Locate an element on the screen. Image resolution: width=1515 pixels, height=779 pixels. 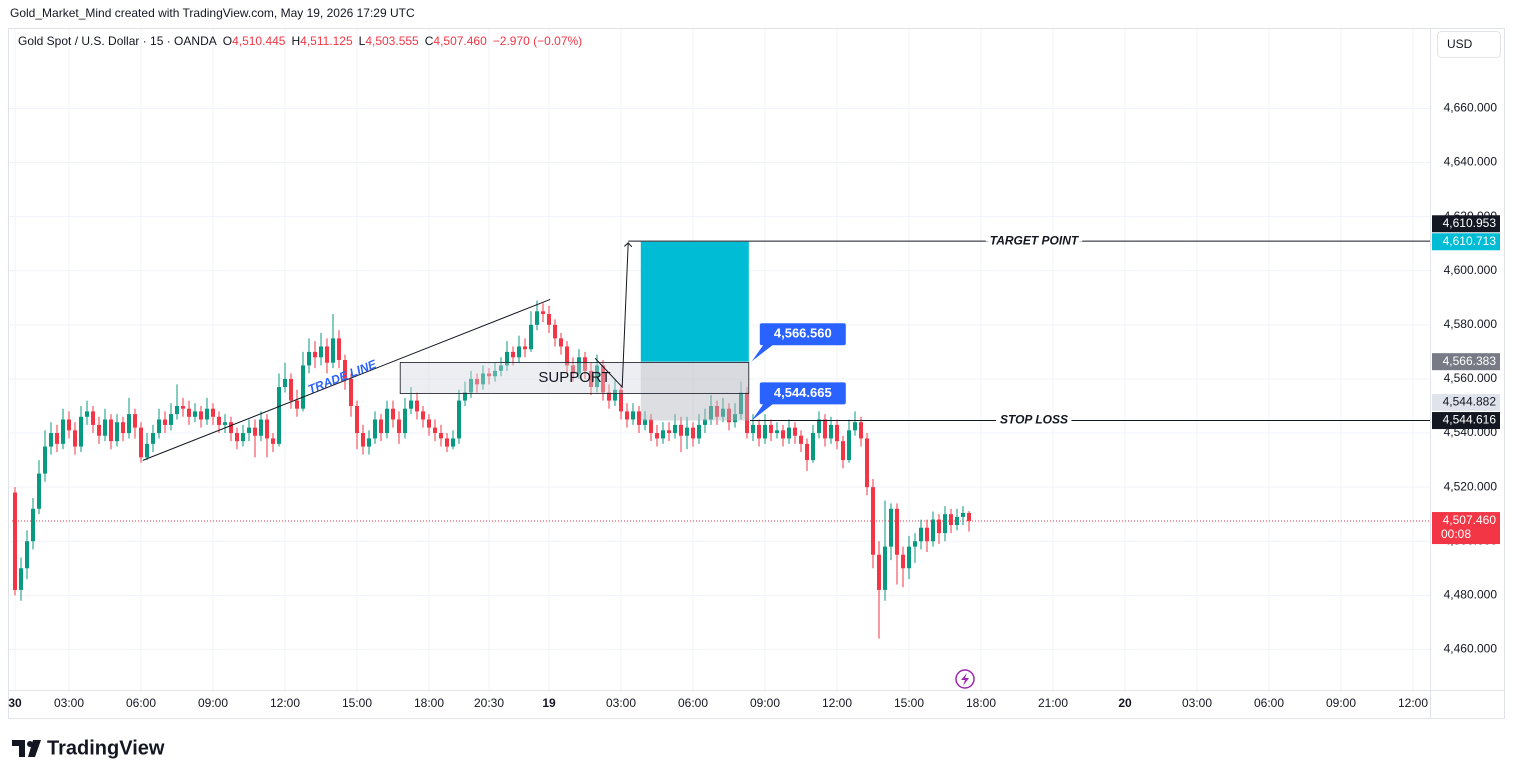
x-tick-label: 21:00 is located at coordinates (1053, 703).